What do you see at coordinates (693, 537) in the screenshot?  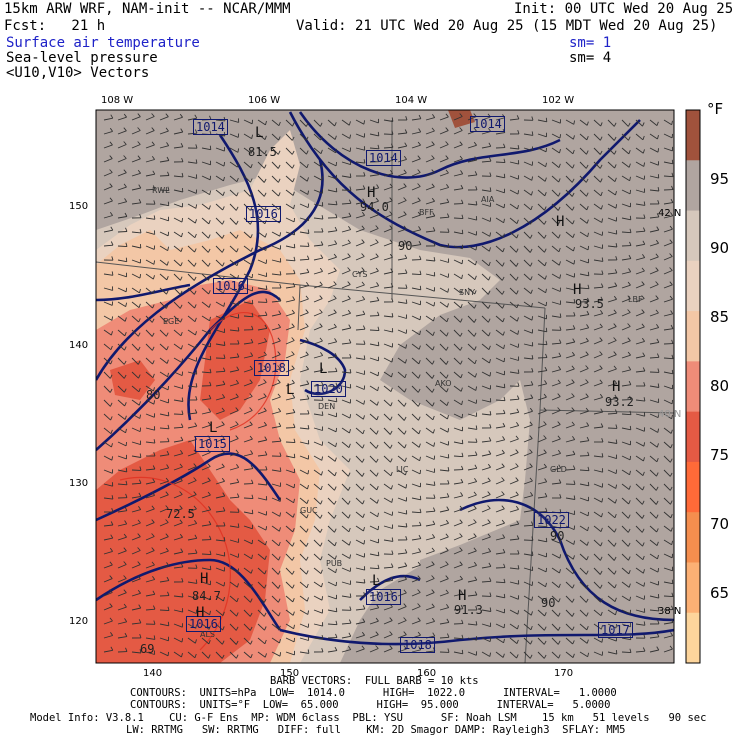 I see `colorbar-band` at bounding box center [693, 537].